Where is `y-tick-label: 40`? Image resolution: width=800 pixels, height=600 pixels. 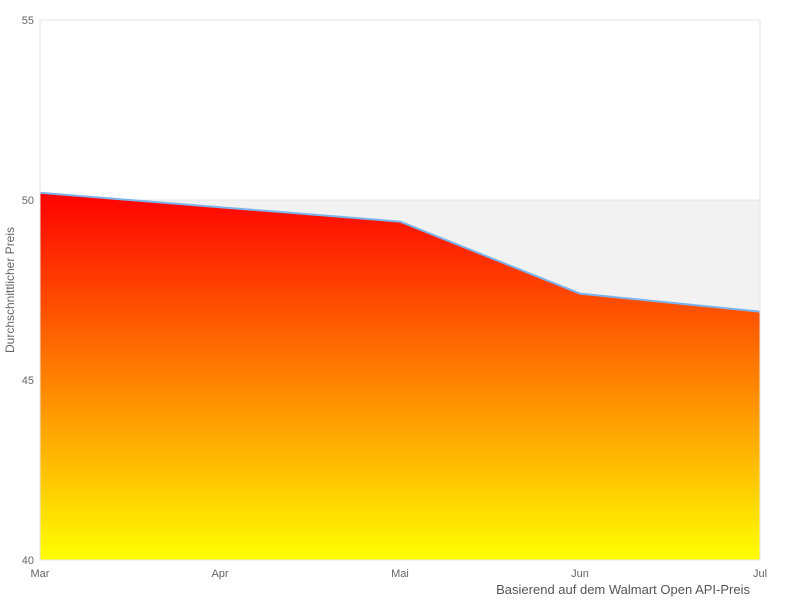
y-tick-label: 40 is located at coordinates (28, 561).